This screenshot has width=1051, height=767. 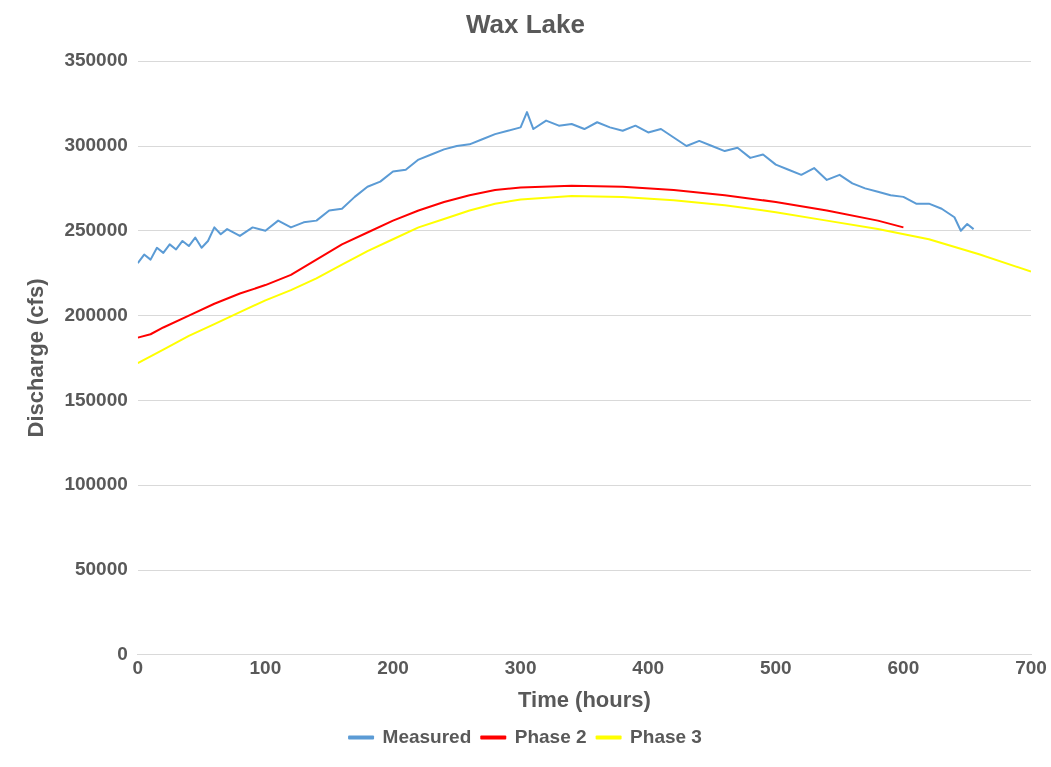 What do you see at coordinates (550, 736) in the screenshot?
I see `legend-label: Phase 2` at bounding box center [550, 736].